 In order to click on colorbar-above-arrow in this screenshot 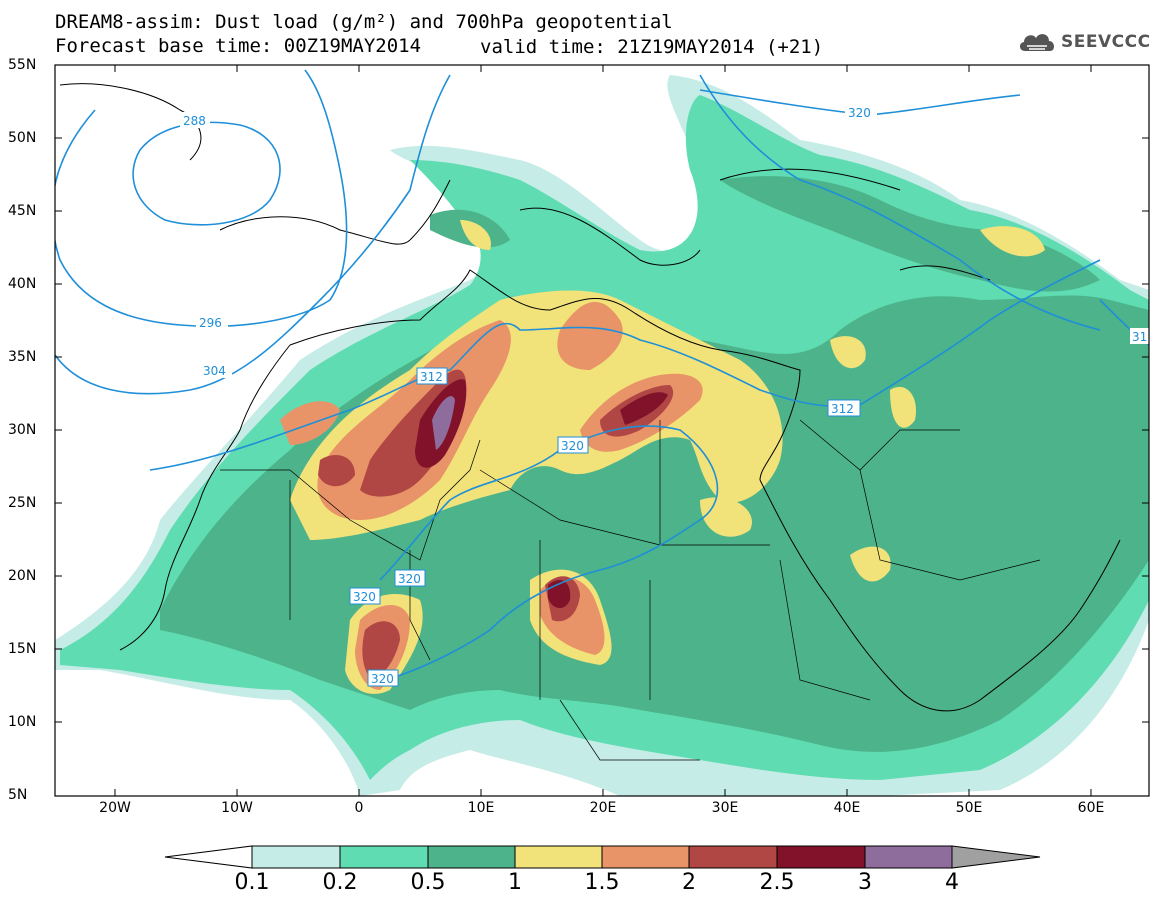, I will do `click(996, 857)`.